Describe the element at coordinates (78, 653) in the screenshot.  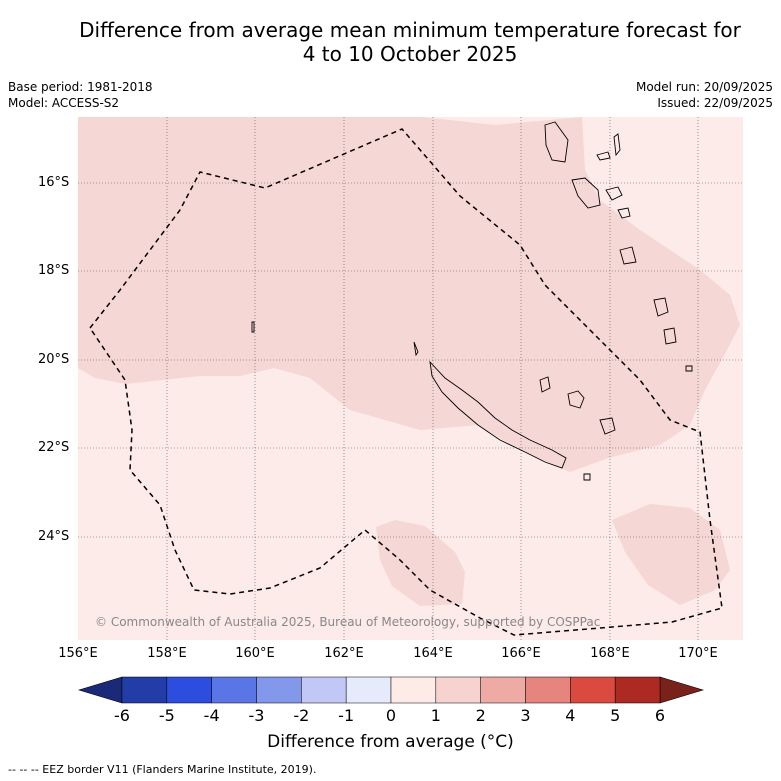
I see `lon-label-156e: 156°E` at that location.